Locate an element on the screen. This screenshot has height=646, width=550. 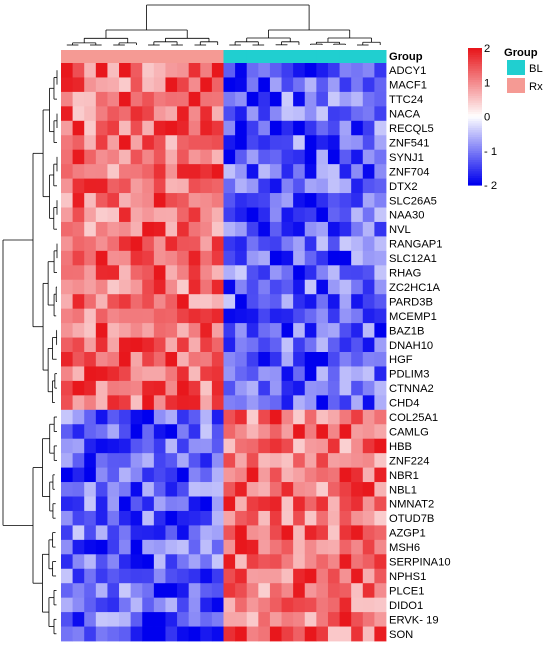
row-label: SON is located at coordinates (401, 635).